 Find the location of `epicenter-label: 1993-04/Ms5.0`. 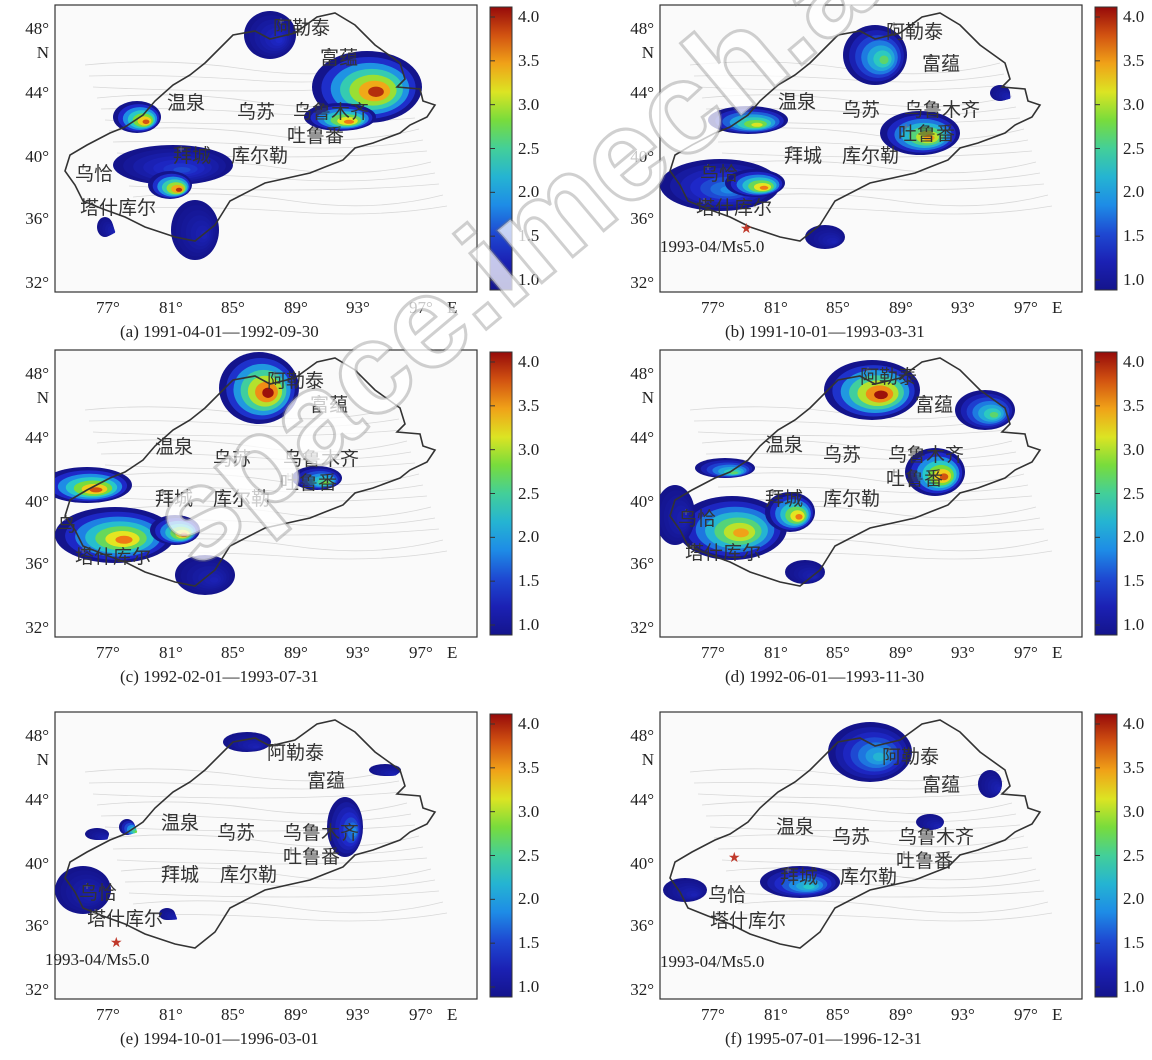

epicenter-label: 1993-04/Ms5.0 is located at coordinates (712, 961).